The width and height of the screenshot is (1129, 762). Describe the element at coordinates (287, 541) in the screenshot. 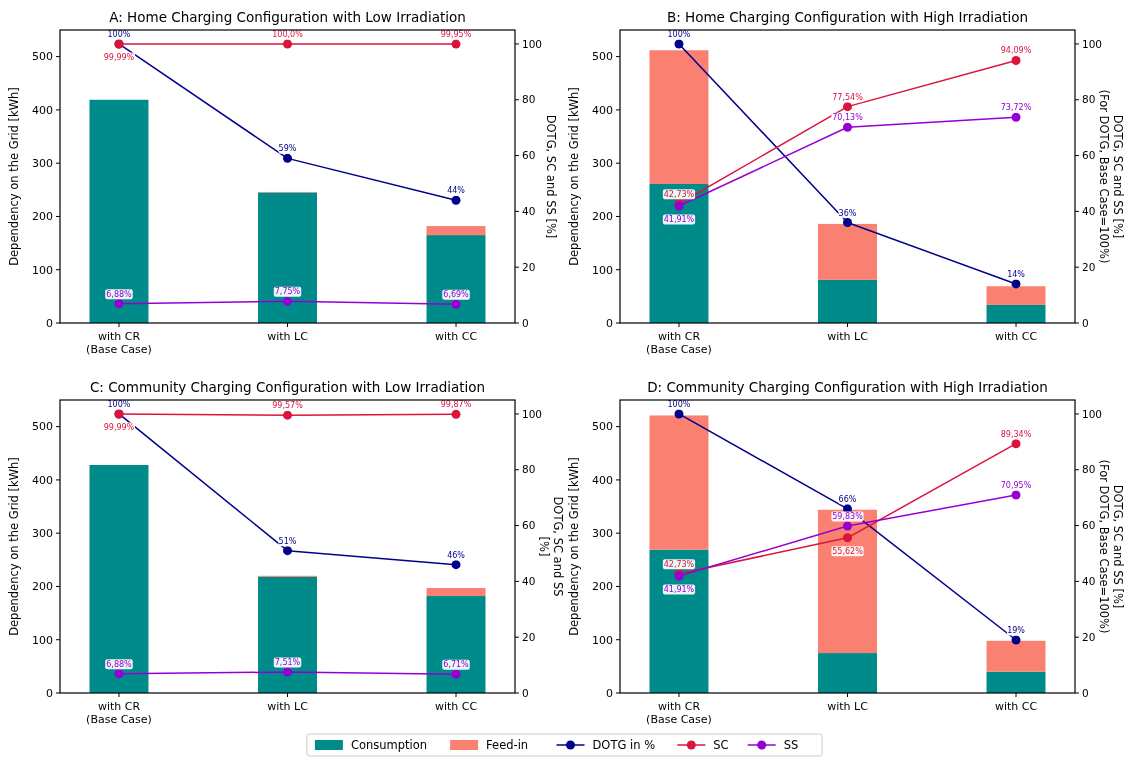

I see `data-label: 51%` at that location.